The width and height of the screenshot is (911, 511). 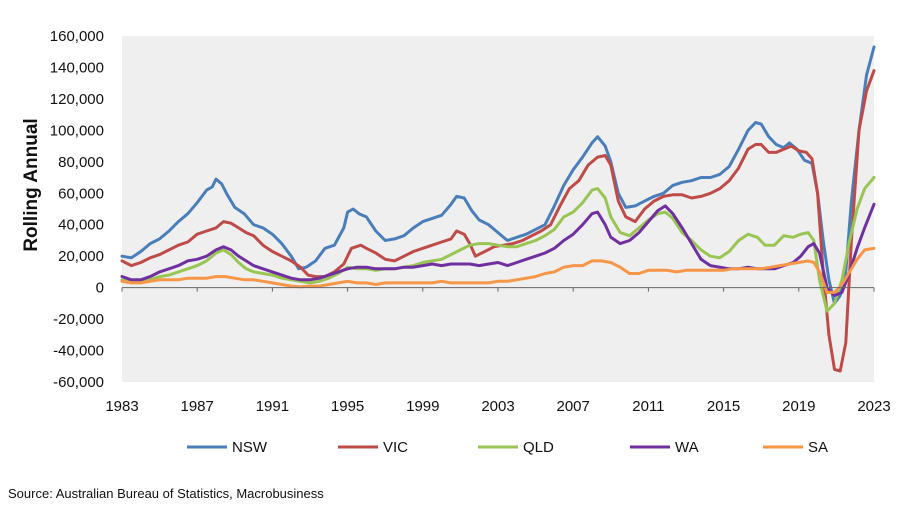 What do you see at coordinates (538, 447) in the screenshot?
I see `legend-label-qld: QLD` at bounding box center [538, 447].